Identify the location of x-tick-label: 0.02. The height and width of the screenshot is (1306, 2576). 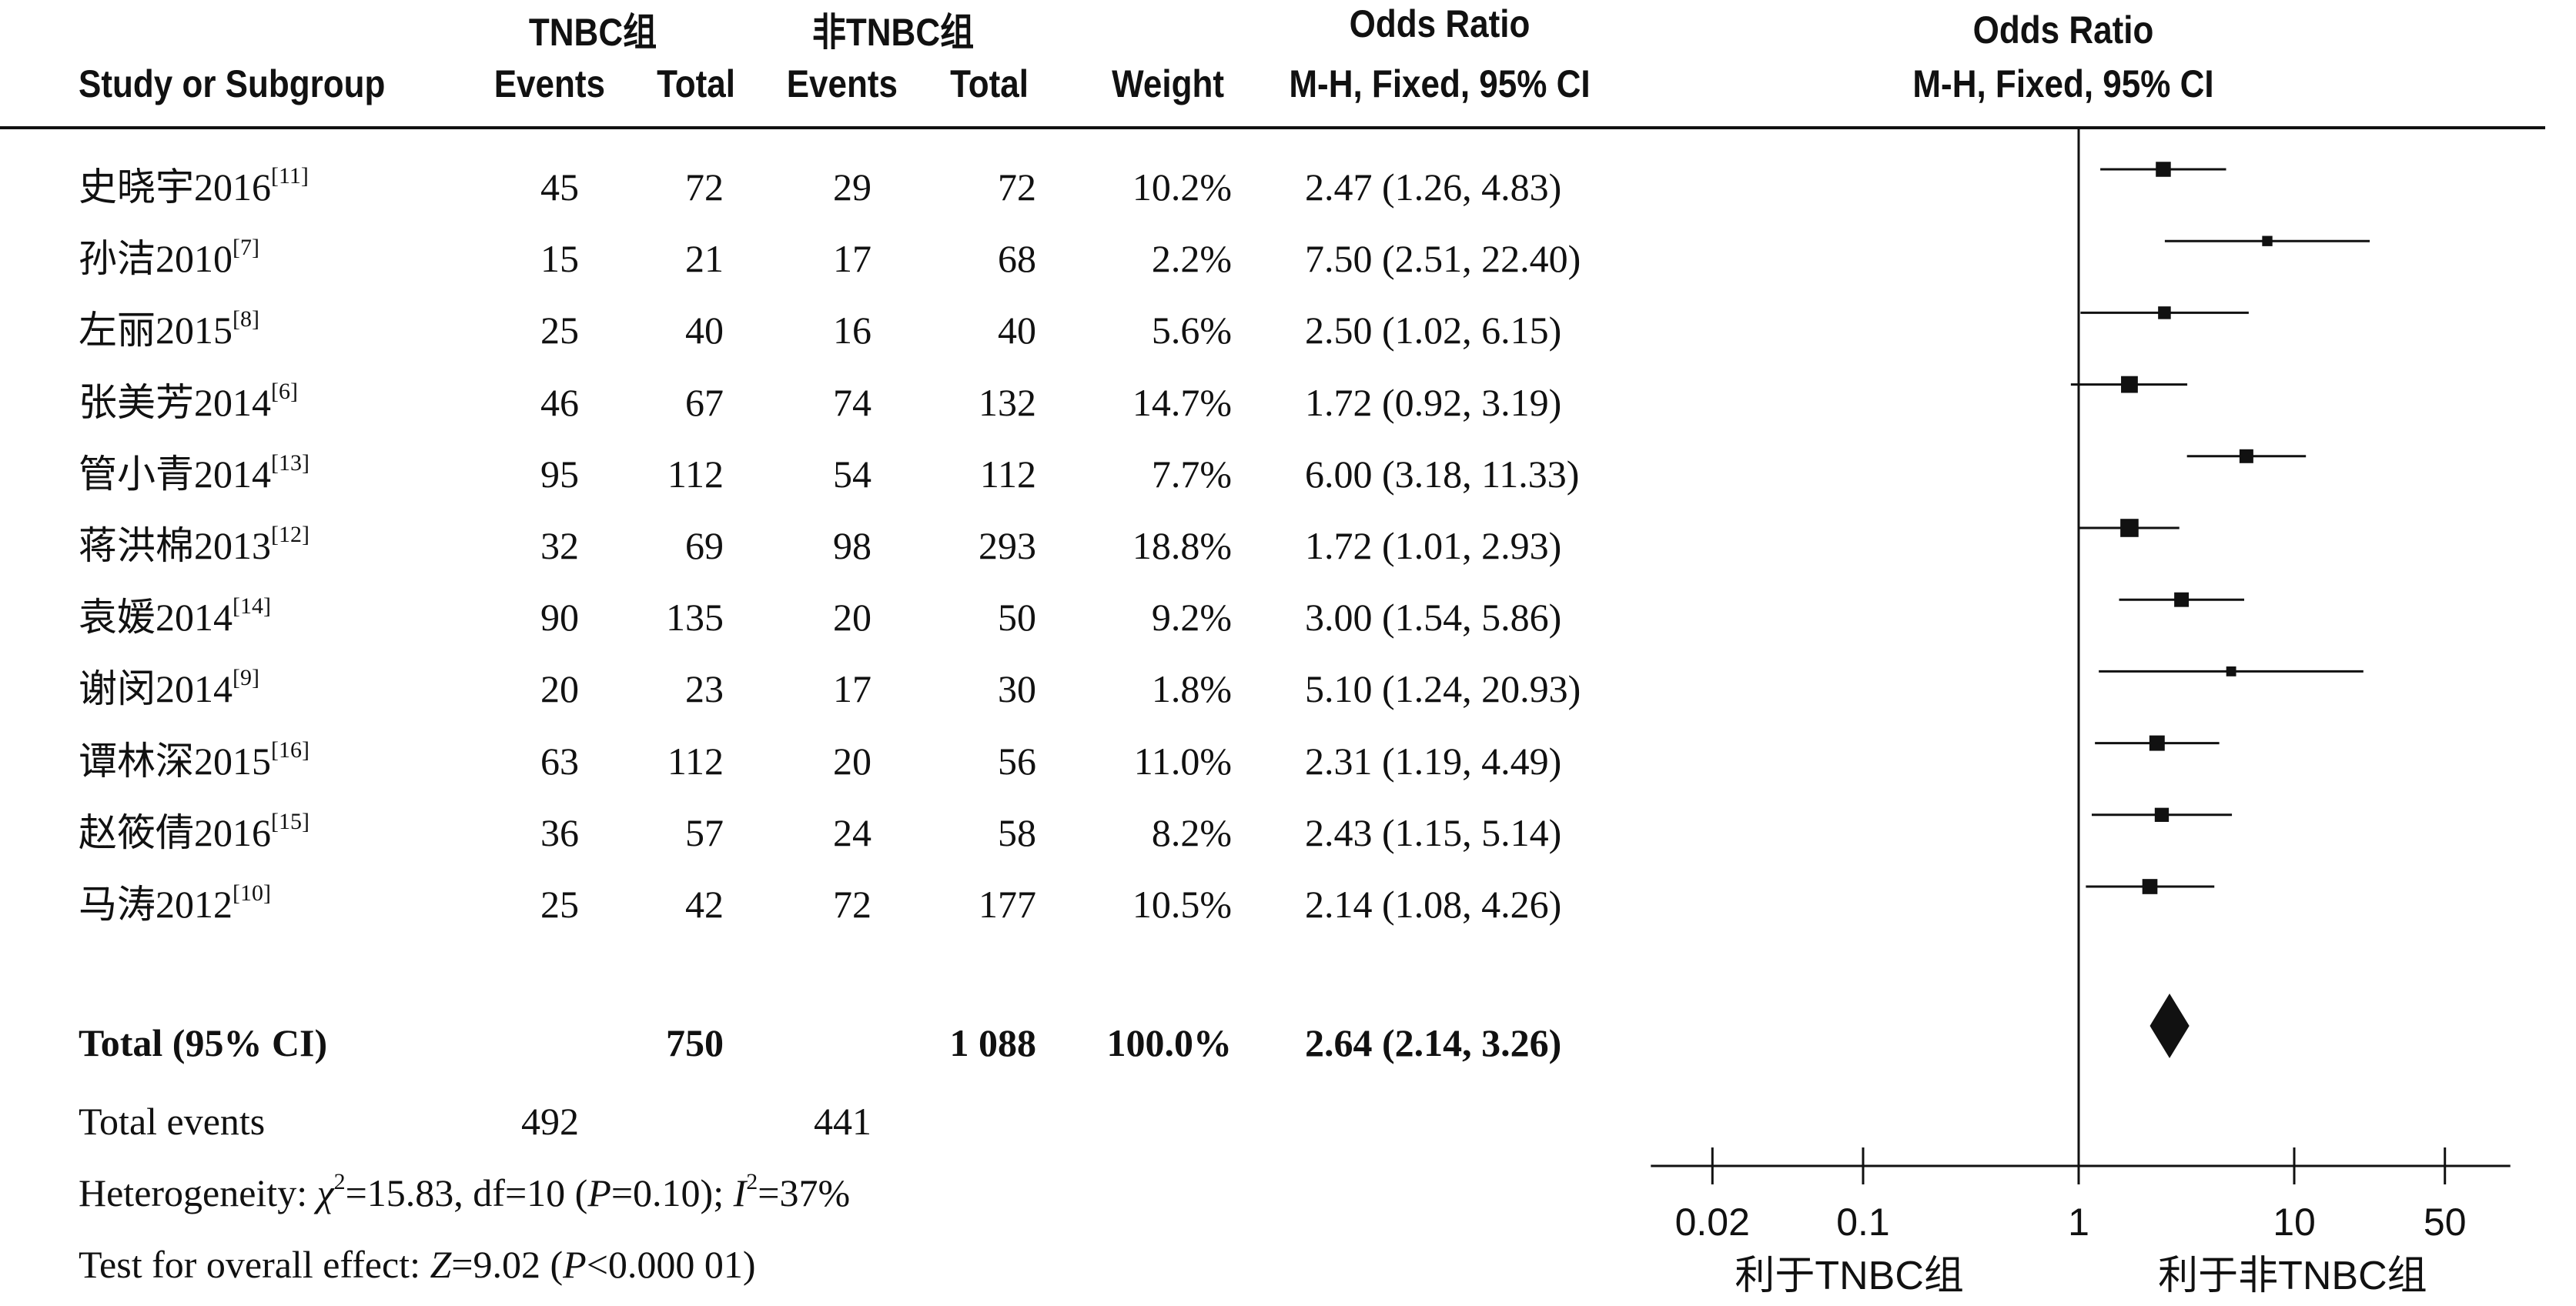
(1713, 1222).